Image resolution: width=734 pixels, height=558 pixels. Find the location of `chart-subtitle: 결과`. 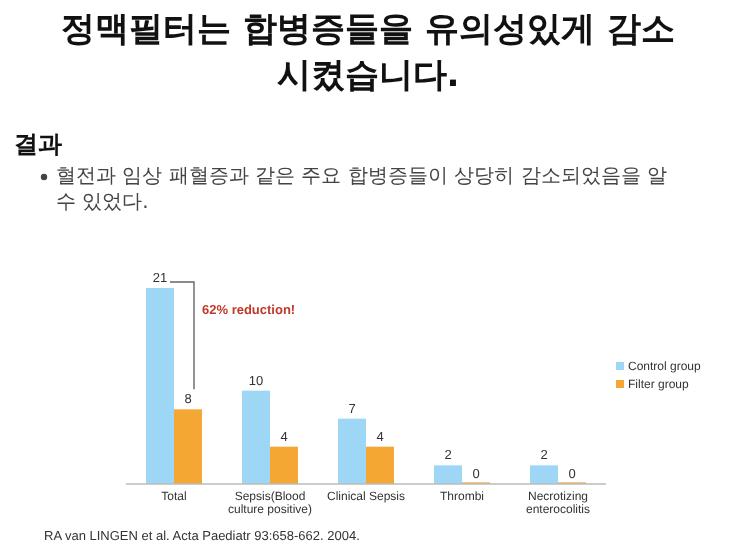

chart-subtitle: 결과 is located at coordinates (38, 145).